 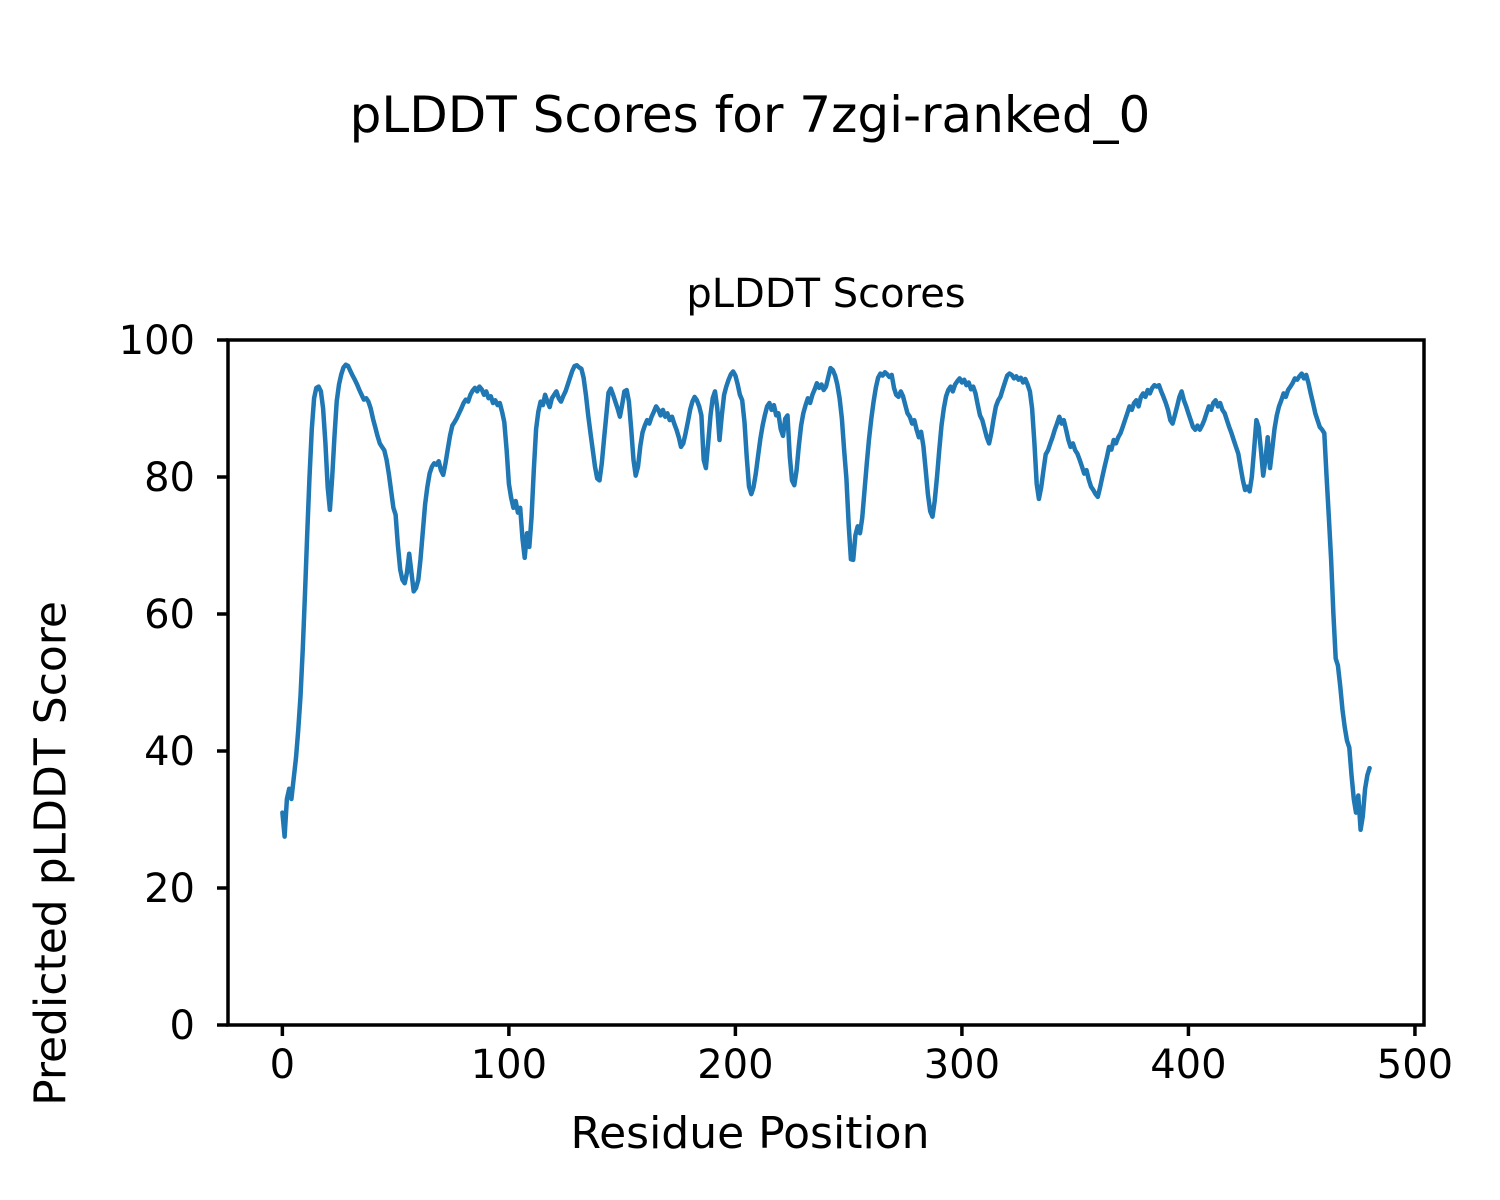 What do you see at coordinates (169, 889) in the screenshot?
I see `y-tick-label-1: 20` at bounding box center [169, 889].